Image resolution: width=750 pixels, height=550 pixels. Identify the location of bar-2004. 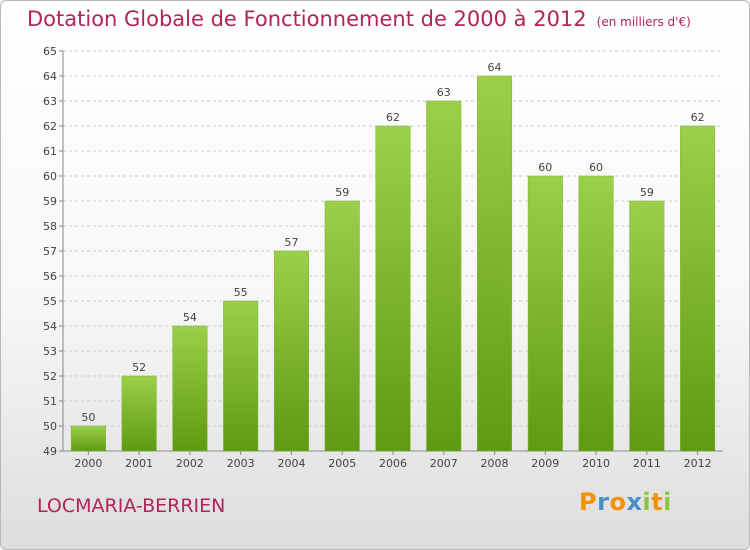
(291, 351).